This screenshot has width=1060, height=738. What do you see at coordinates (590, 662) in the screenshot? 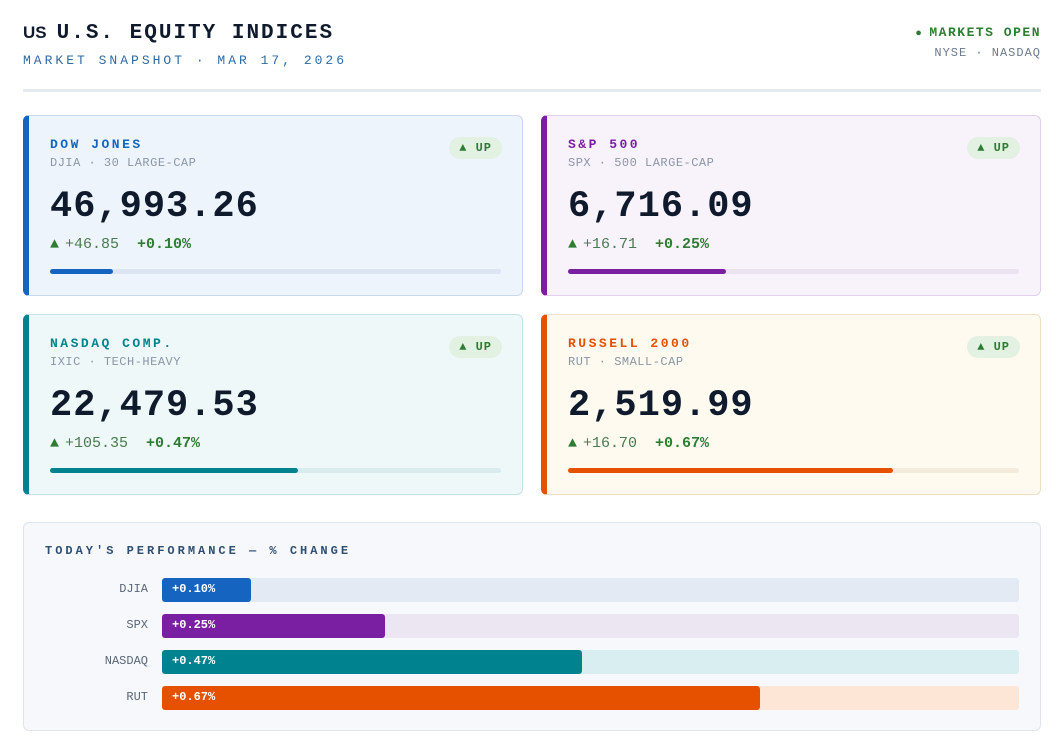
I see `bar-track: +0.47%` at bounding box center [590, 662].